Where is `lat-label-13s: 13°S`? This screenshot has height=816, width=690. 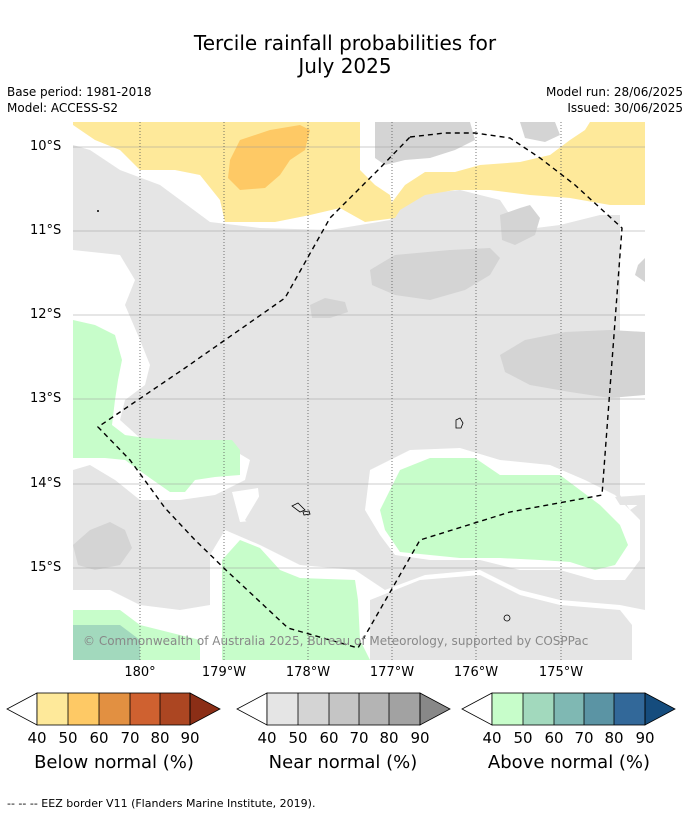 lat-label-13s: 13°S is located at coordinates (46, 398).